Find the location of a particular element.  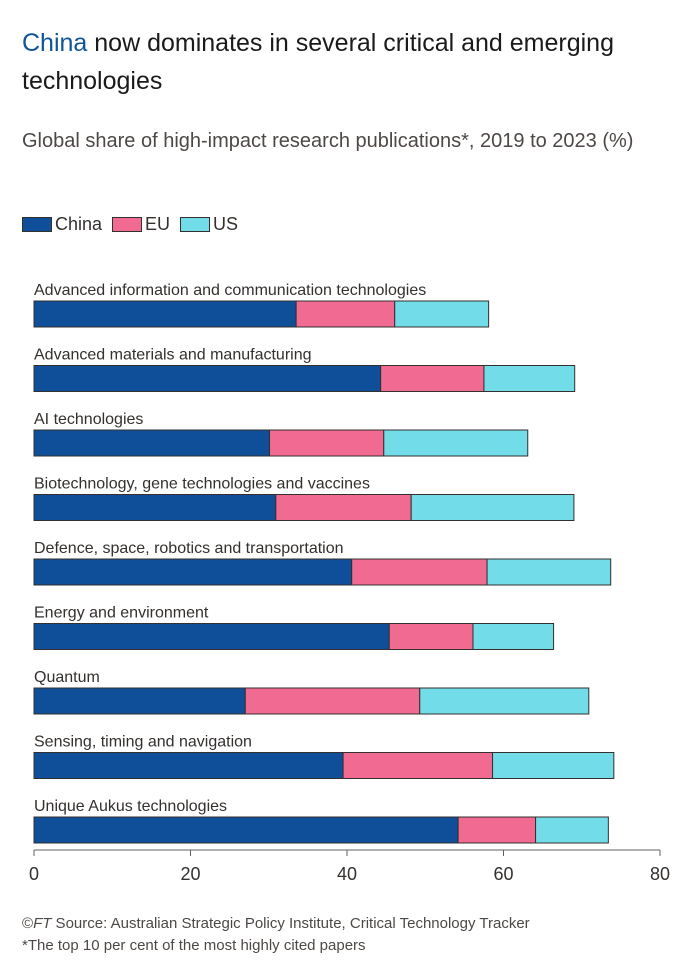

legend-item-eu: EU is located at coordinates (141, 224).